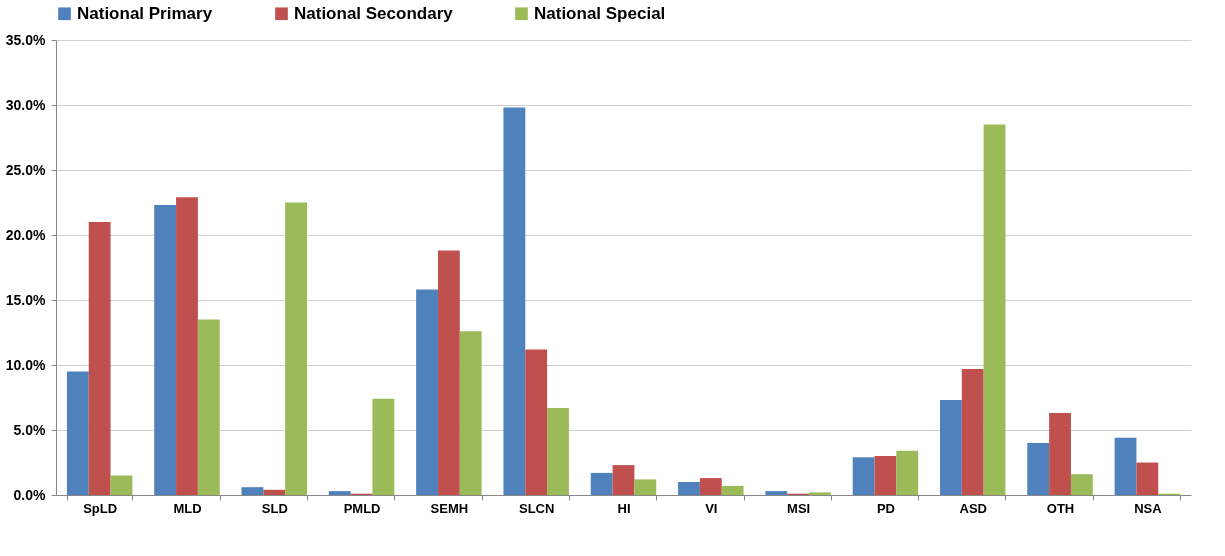 The image size is (1225, 556). Describe the element at coordinates (374, 13) in the screenshot. I see `legend-label: National Secondary` at that location.